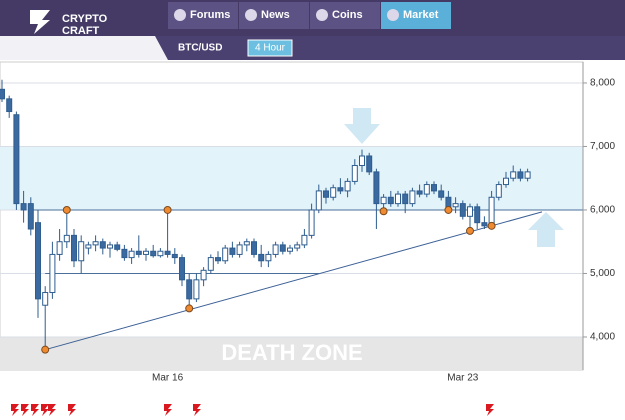 Image resolution: width=625 pixels, height=420 pixels. I want to click on toolbar, so click(390, 48).